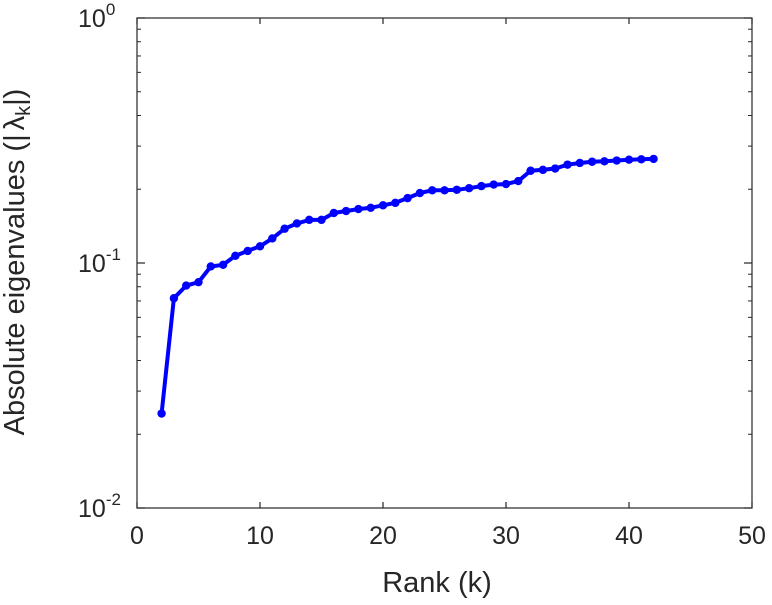  What do you see at coordinates (629, 536) in the screenshot?
I see `x-tick-label: 40` at bounding box center [629, 536].